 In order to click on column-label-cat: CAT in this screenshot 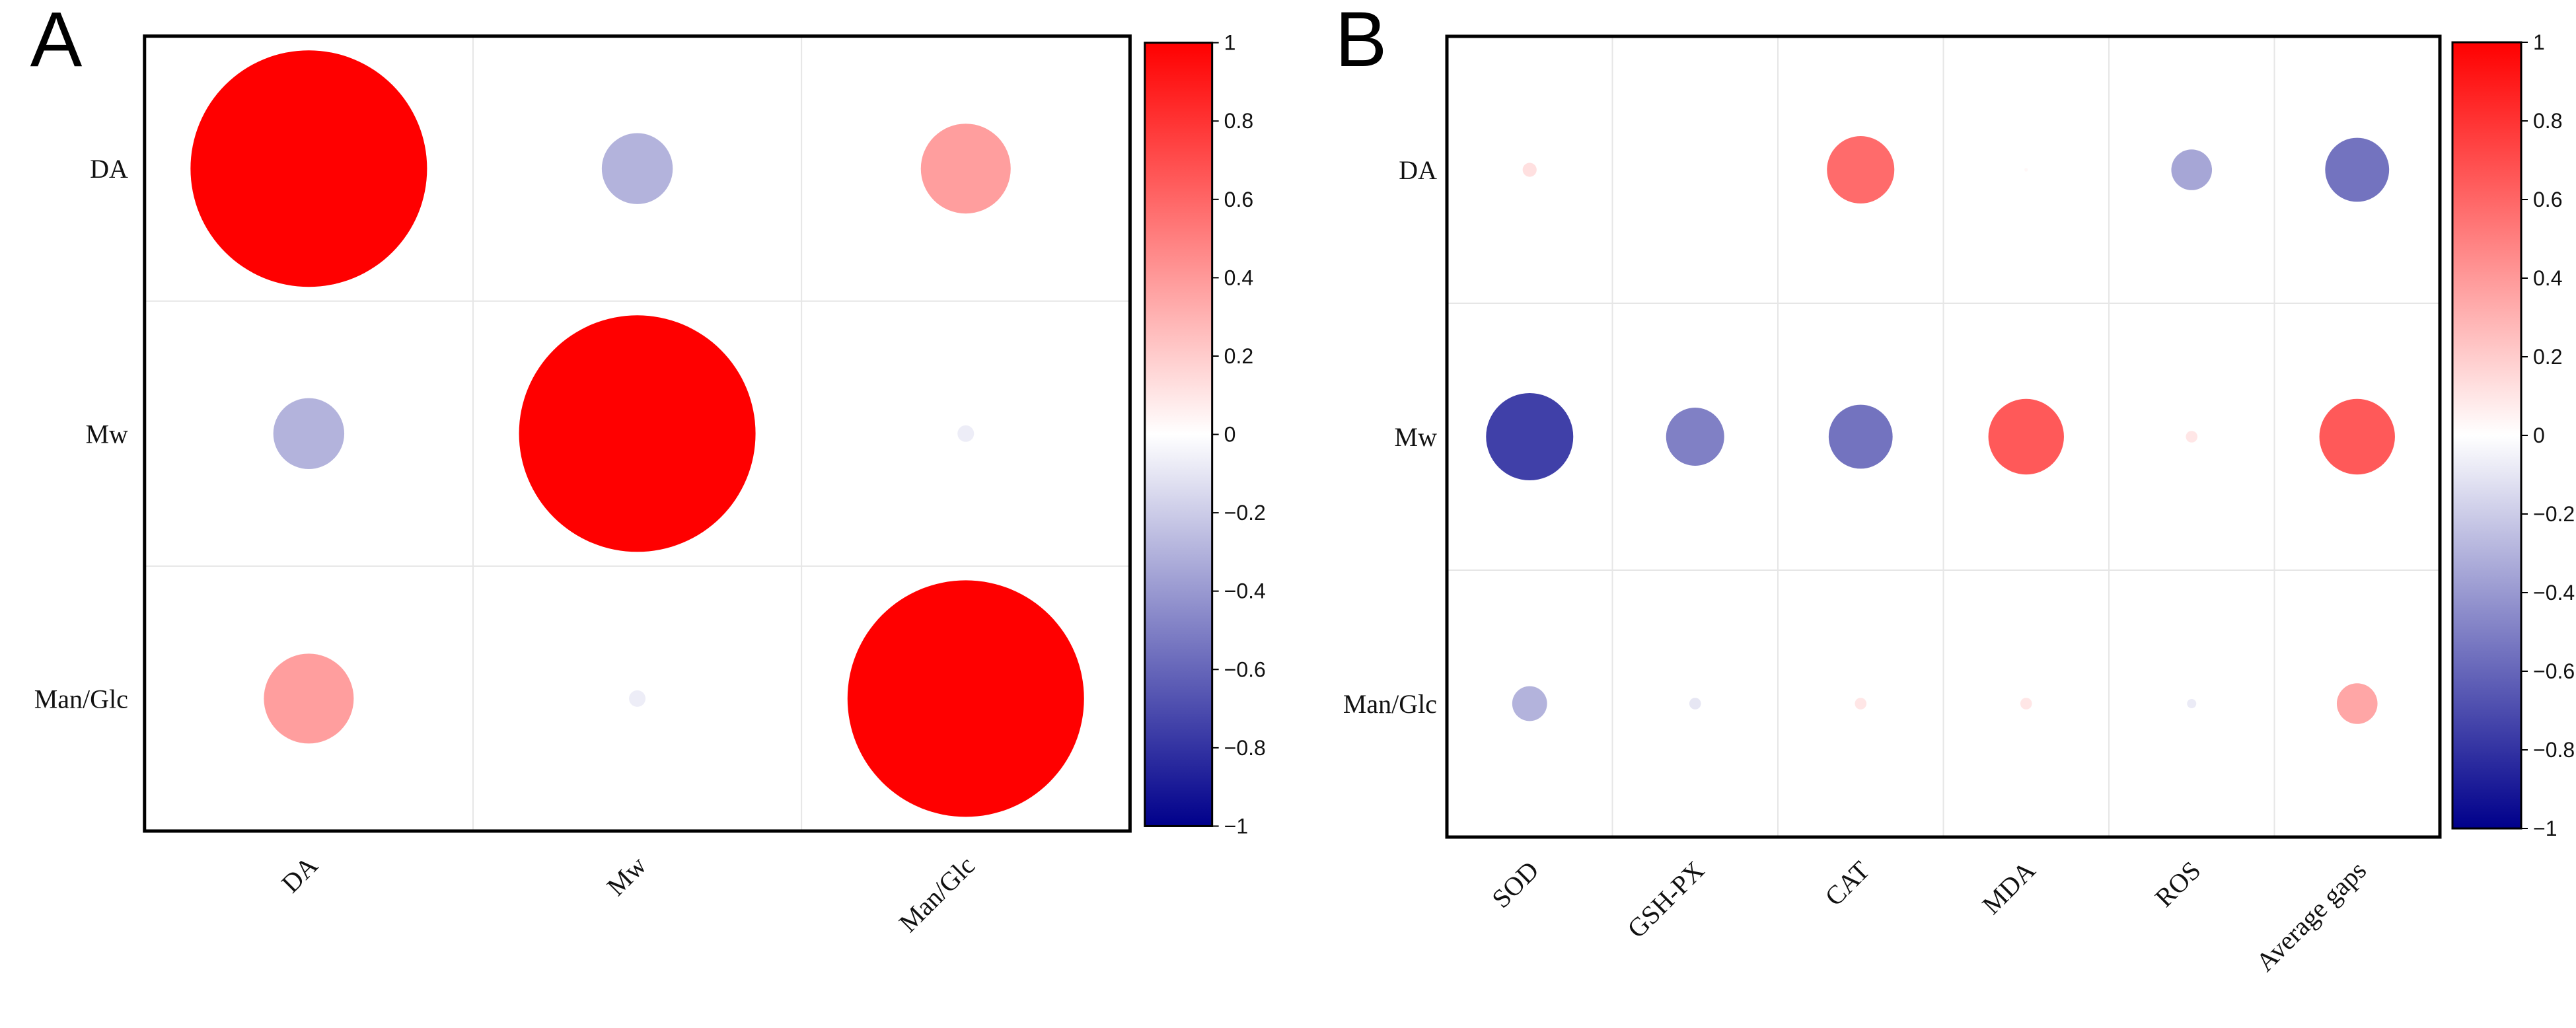, I will do `click(1847, 884)`.